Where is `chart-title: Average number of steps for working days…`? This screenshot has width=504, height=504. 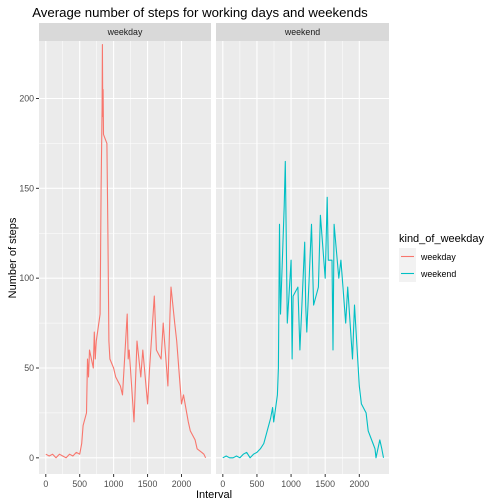
chart-title: Average number of steps for working days… is located at coordinates (200, 12).